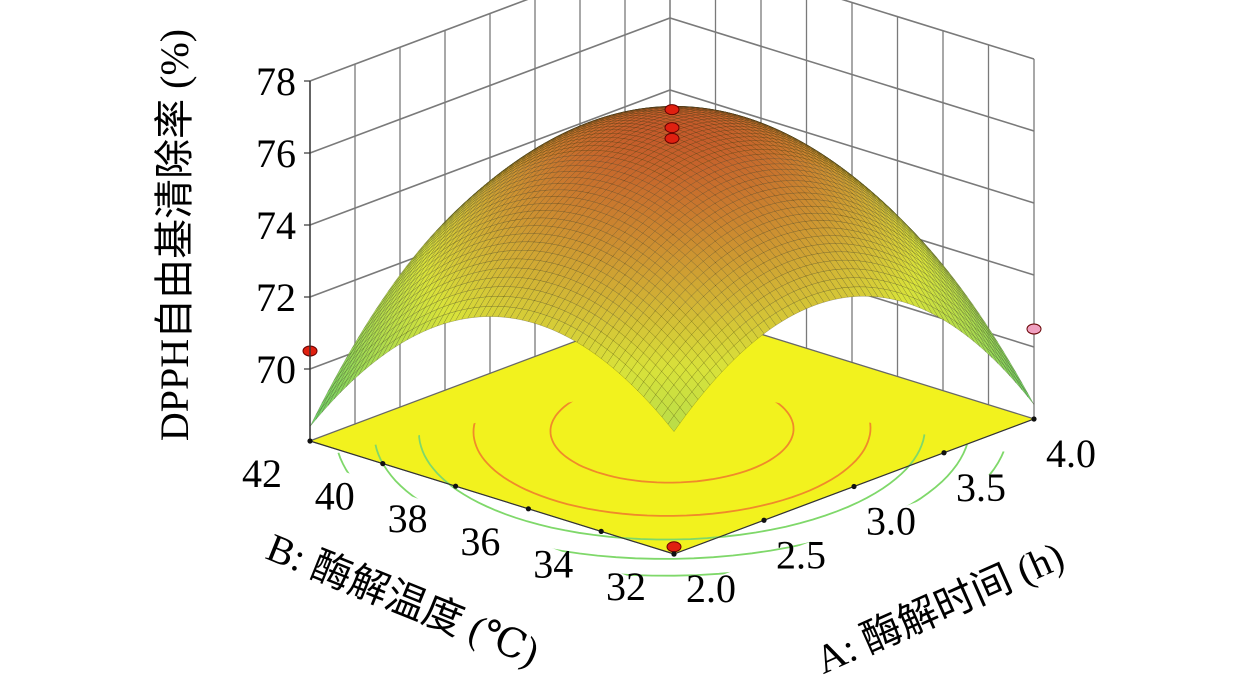 The height and width of the screenshot is (698, 1260). Describe the element at coordinates (492, 497) in the screenshot. I see `y-axis-line` at that location.